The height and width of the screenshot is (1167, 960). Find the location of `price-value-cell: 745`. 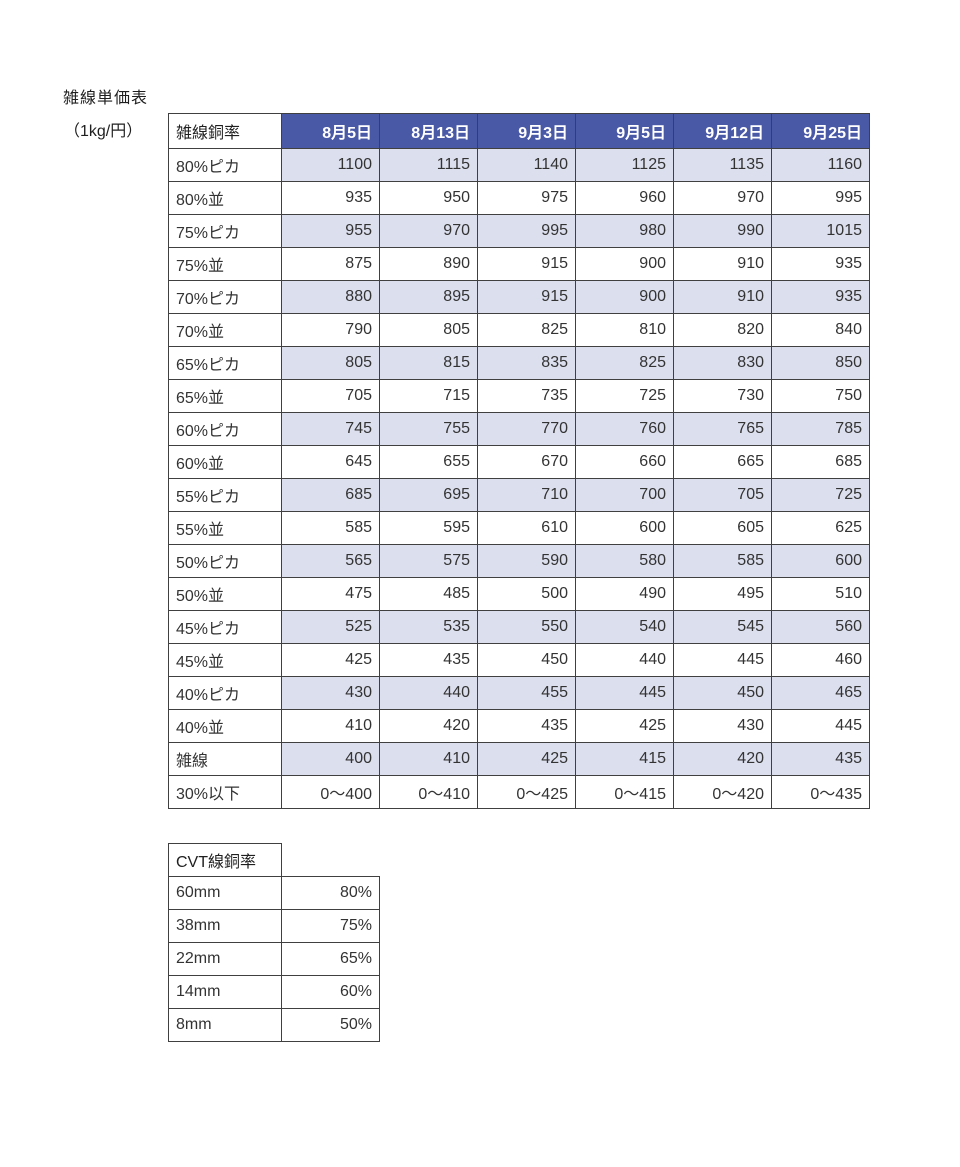

price-value-cell: 745 is located at coordinates (330, 429).